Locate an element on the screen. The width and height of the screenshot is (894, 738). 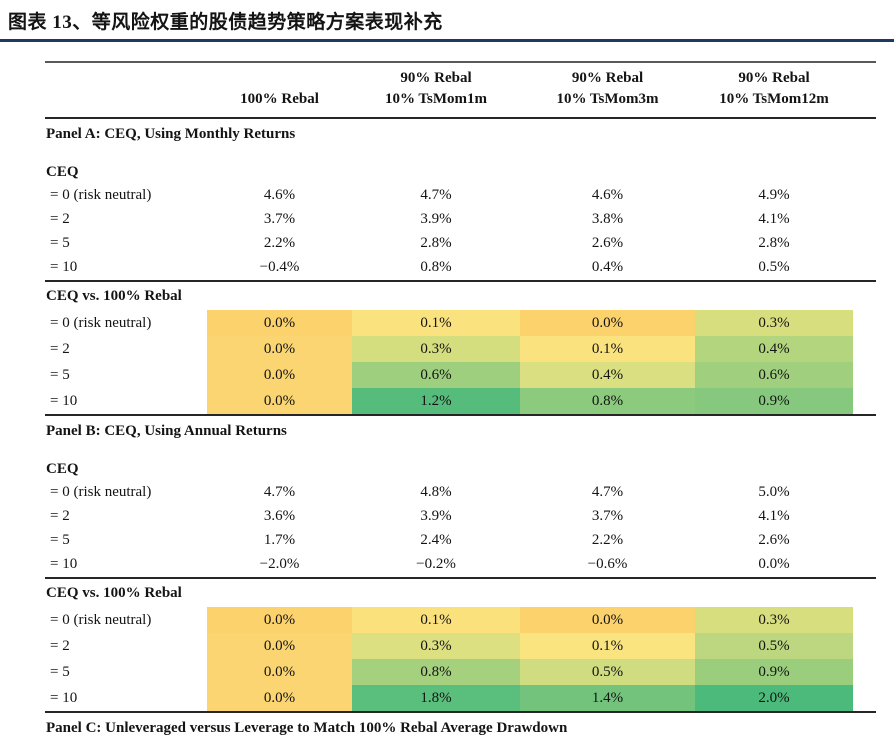
table-row: = 0 (risk neutral) 4.6% 4.7% 4.6% 4.9% is located at coordinates (460, 195).